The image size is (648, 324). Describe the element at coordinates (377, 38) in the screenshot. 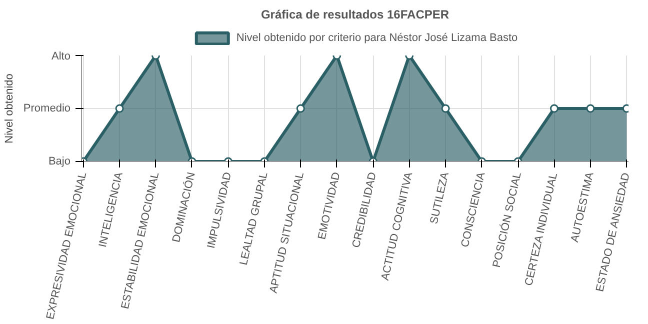

I see `legend-label: Nivel obtenido por criterio para Néstor José Lizama Basto` at that location.